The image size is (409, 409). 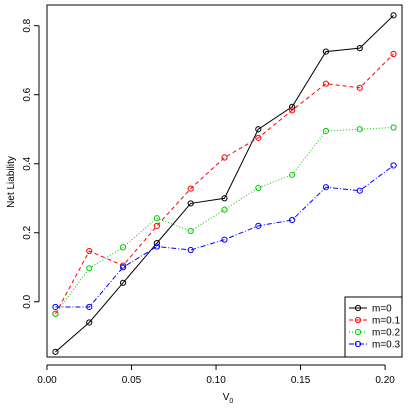 What do you see at coordinates (27, 232) in the screenshot?
I see `y-tick-label: 0.2` at bounding box center [27, 232].